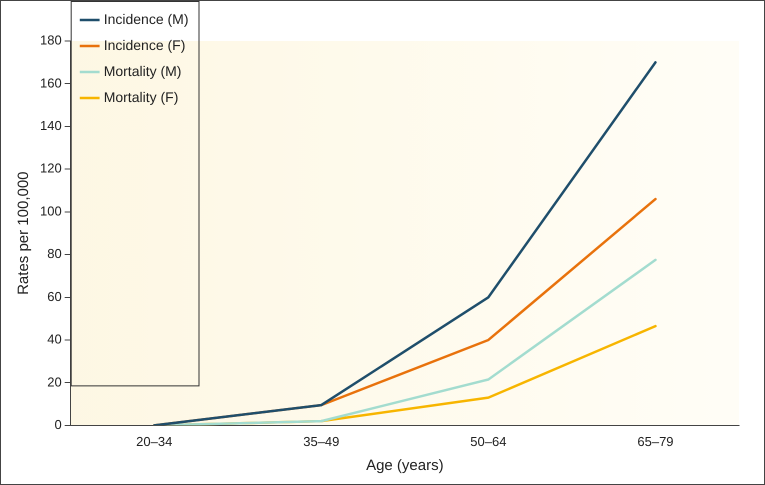  Describe the element at coordinates (58, 424) in the screenshot. I see `y-tick-label: 0` at that location.